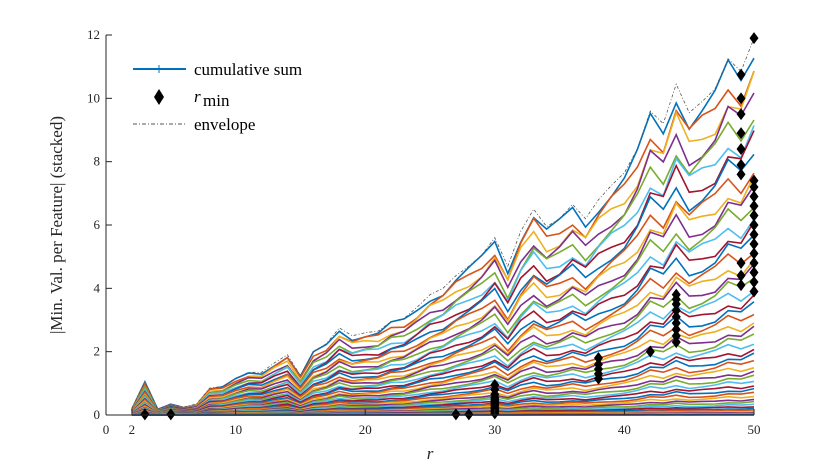  Describe the element at coordinates (443, 368) in the screenshot. I see `cumulative-series-line` at that location.